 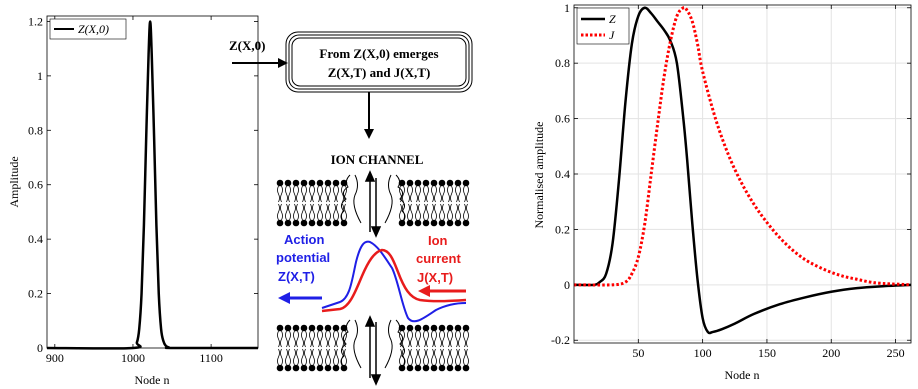 I want to click on ion-arrow-head, so click(x=424, y=291).